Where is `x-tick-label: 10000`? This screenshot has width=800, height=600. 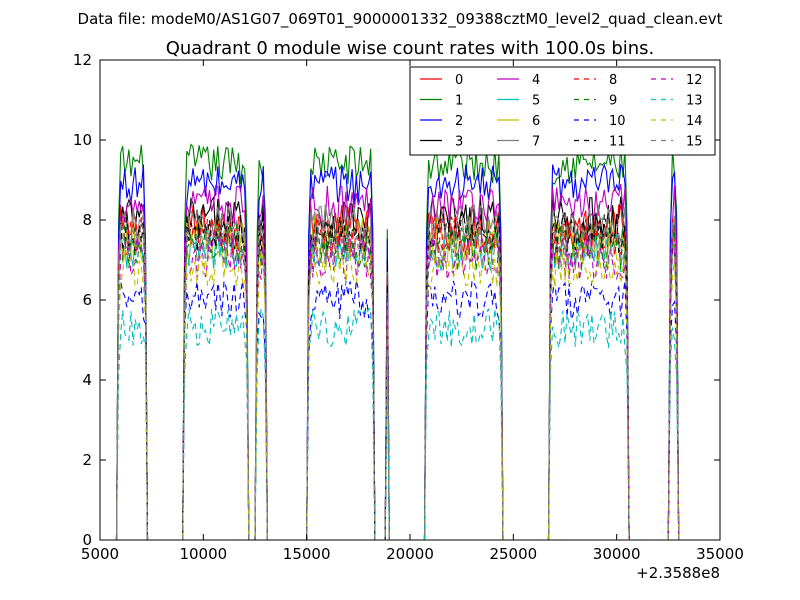 x-tick-label: 10000 is located at coordinates (203, 554).